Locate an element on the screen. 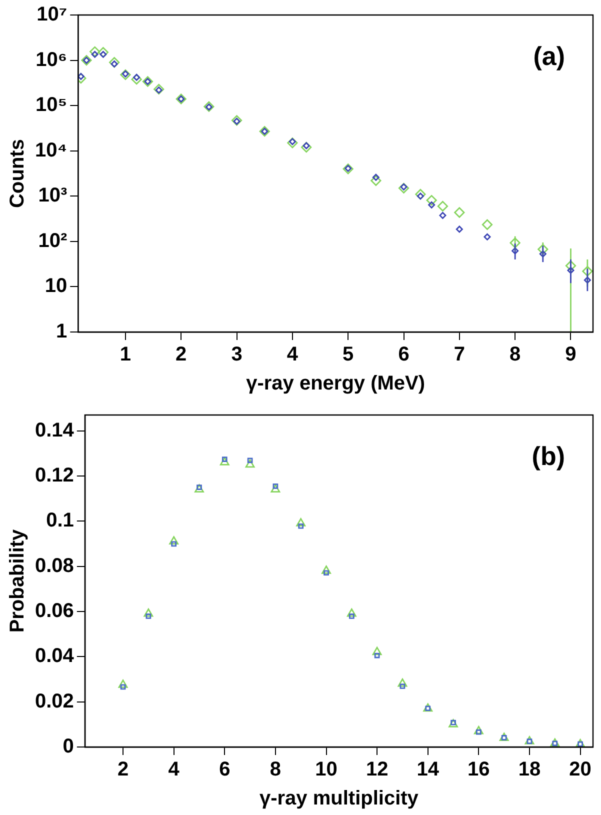 This screenshot has height=815, width=601. x-tick-label: 10 is located at coordinates (326, 769).